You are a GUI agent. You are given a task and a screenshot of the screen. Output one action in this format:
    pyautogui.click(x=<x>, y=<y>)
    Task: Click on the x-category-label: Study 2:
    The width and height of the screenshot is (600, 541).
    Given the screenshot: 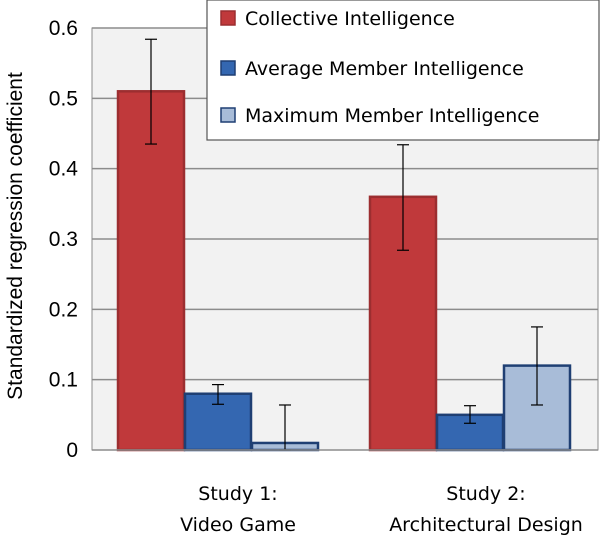 What is the action you would take?
    pyautogui.click(x=485, y=494)
    